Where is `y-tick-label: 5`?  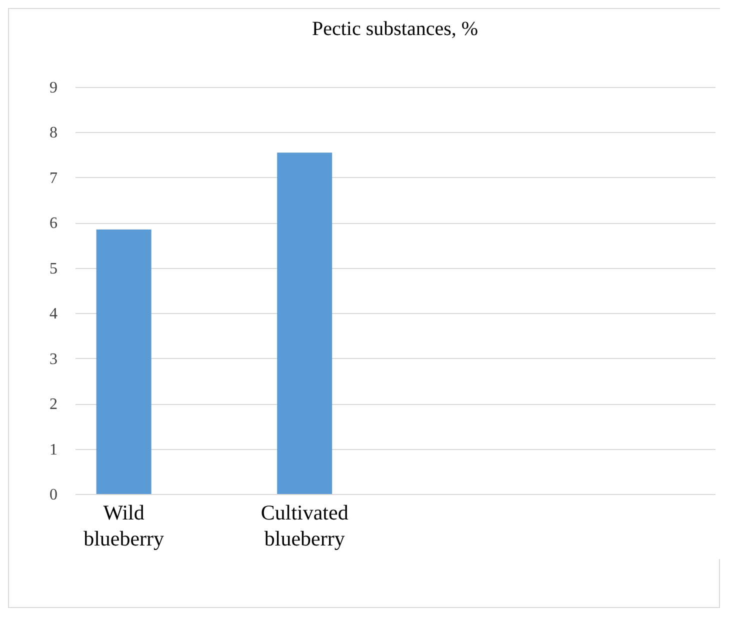
y-tick-label: 5 is located at coordinates (54, 269).